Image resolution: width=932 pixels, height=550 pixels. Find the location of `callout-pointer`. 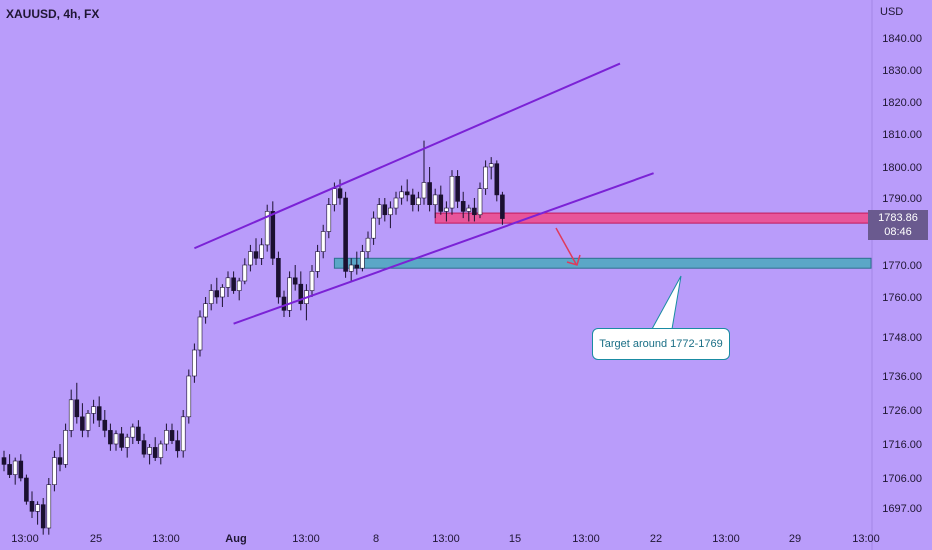

callout-pointer is located at coordinates (666, 302).